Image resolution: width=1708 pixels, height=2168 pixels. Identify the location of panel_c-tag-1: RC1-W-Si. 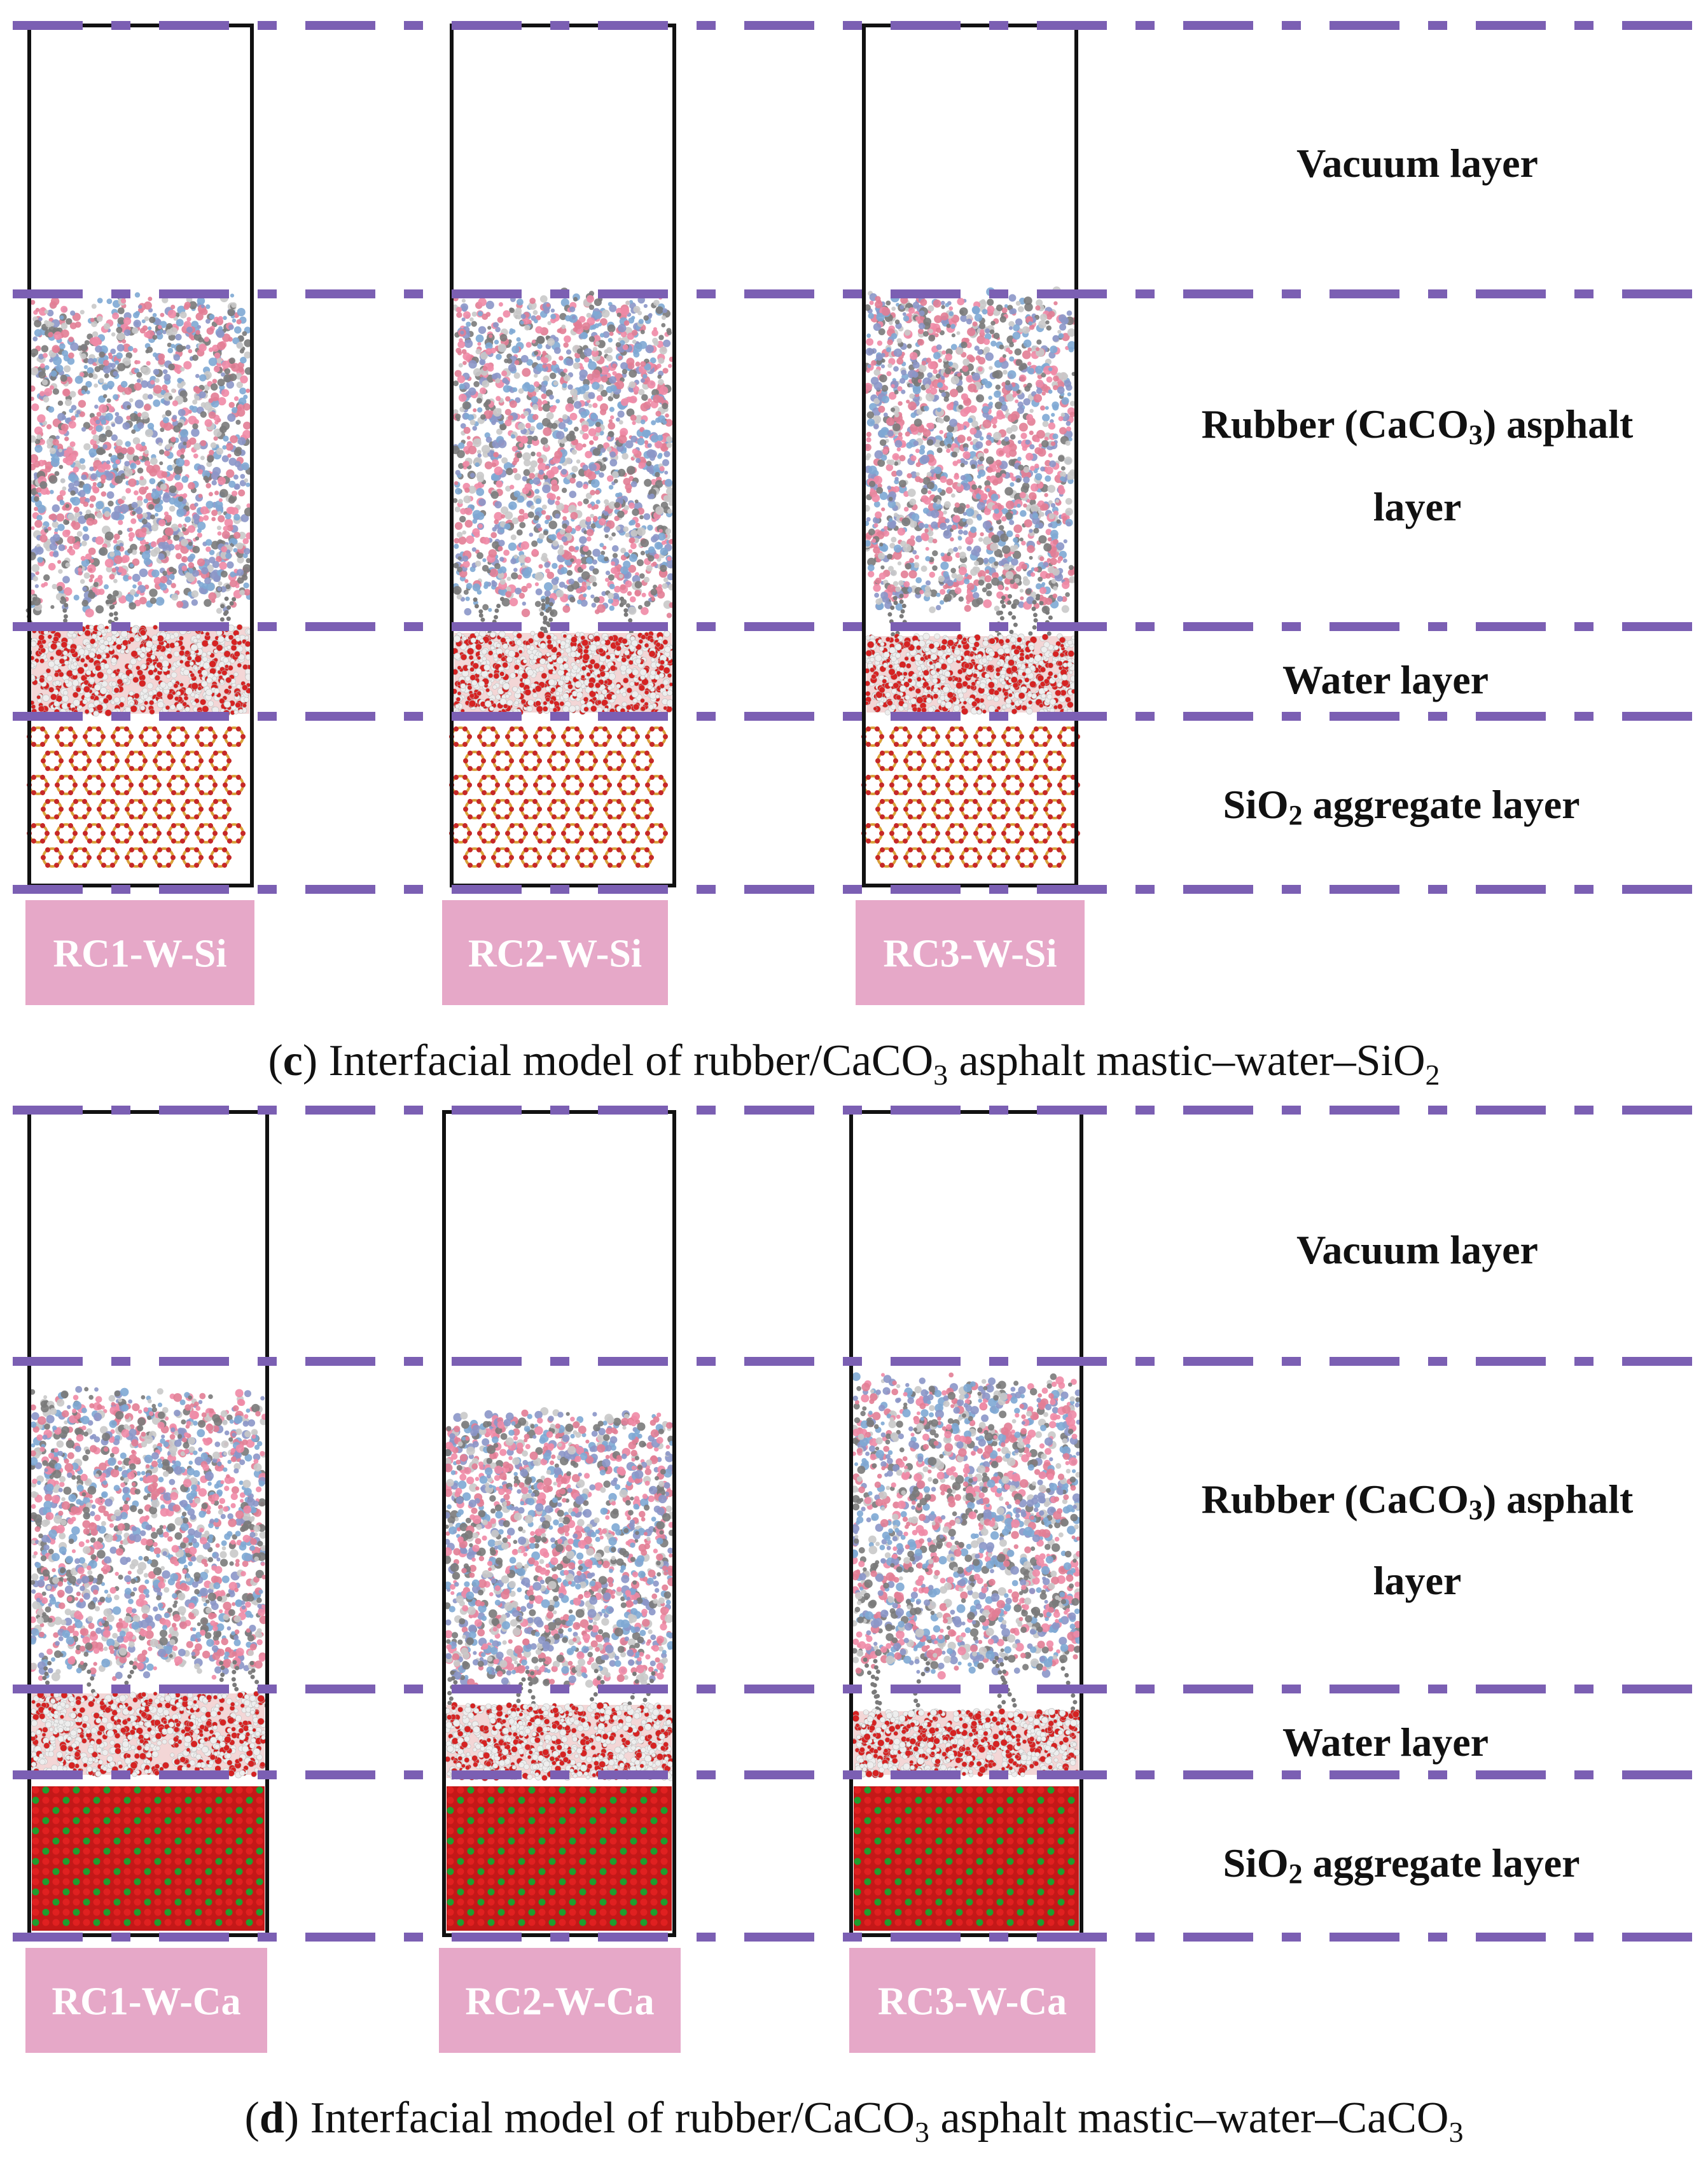
(139, 952).